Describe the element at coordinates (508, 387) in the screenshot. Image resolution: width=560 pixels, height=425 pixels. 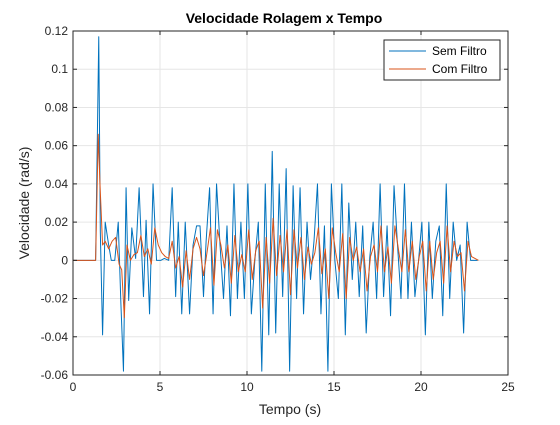
I see `x-tick-label: 25` at that location.